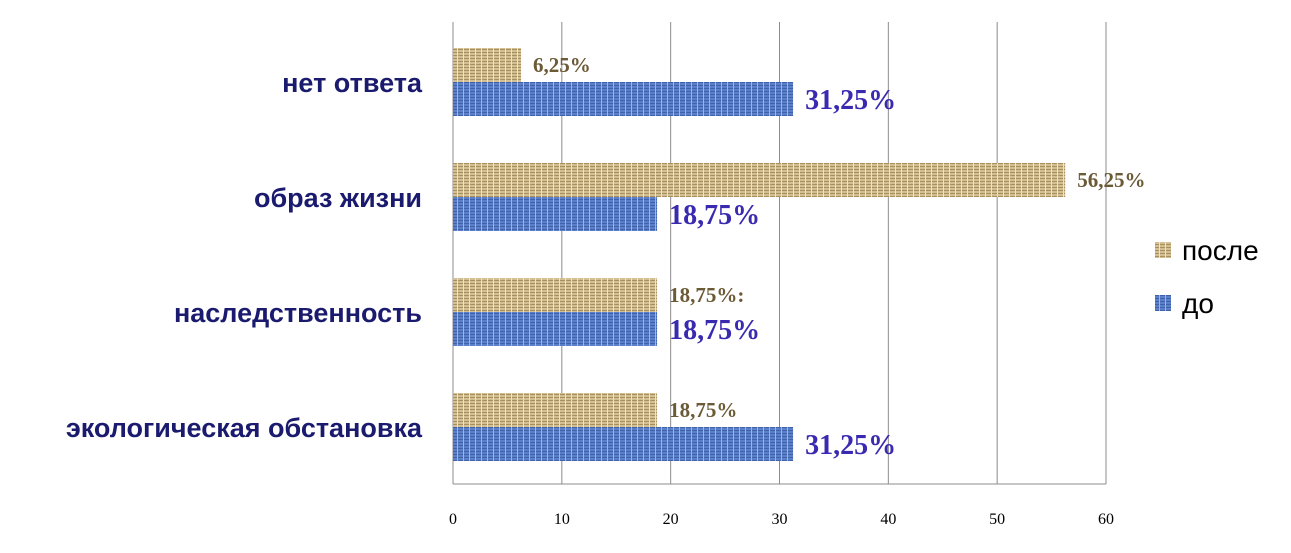  What do you see at coordinates (453, 519) in the screenshot?
I see `x-tick-label: 0` at bounding box center [453, 519].